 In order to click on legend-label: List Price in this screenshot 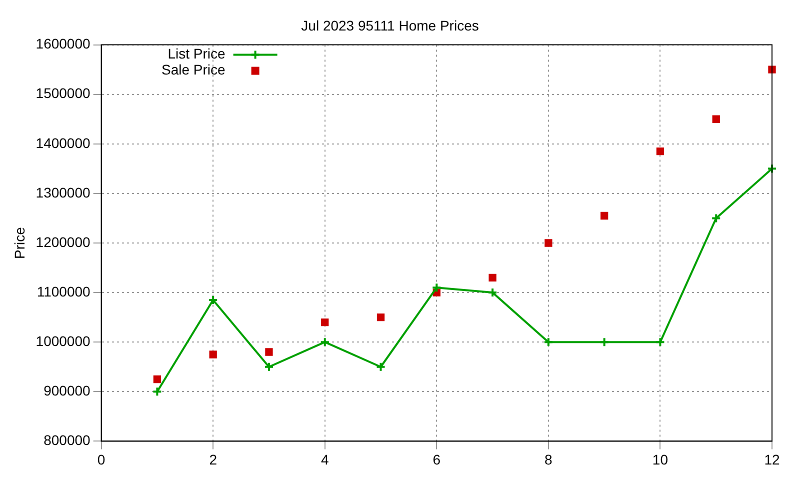, I will do `click(197, 54)`.